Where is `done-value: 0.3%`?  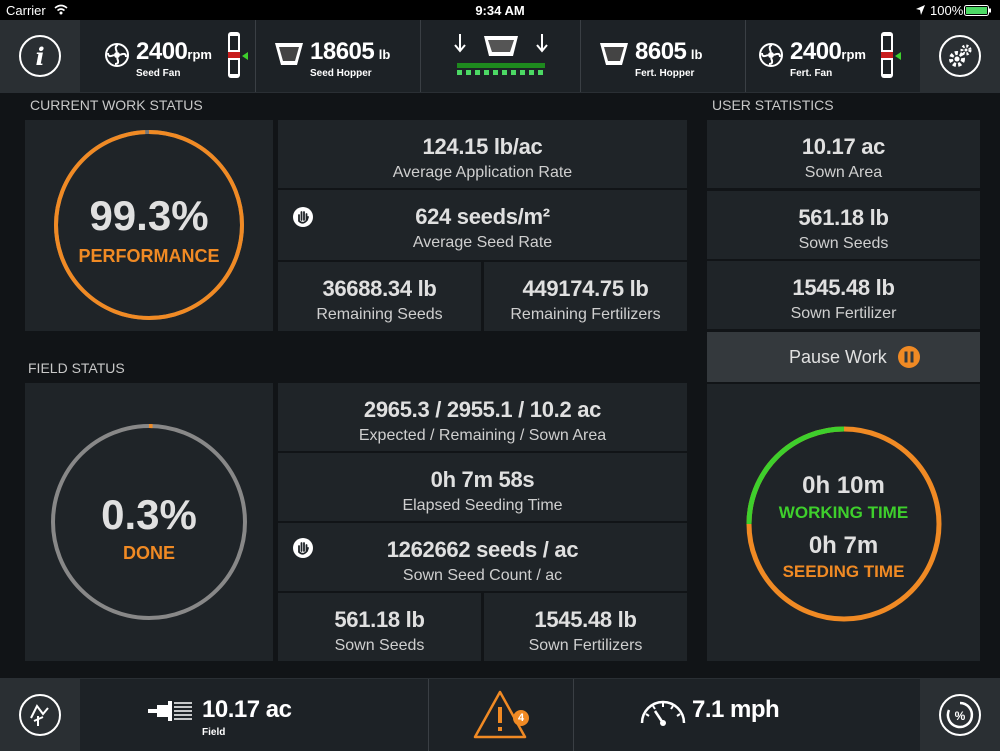 done-value: 0.3% is located at coordinates (149, 514).